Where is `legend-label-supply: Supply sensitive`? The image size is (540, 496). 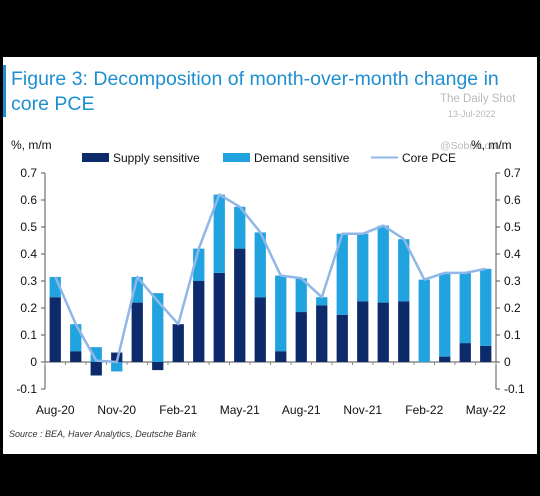 legend-label-supply: Supply sensitive is located at coordinates (156, 158).